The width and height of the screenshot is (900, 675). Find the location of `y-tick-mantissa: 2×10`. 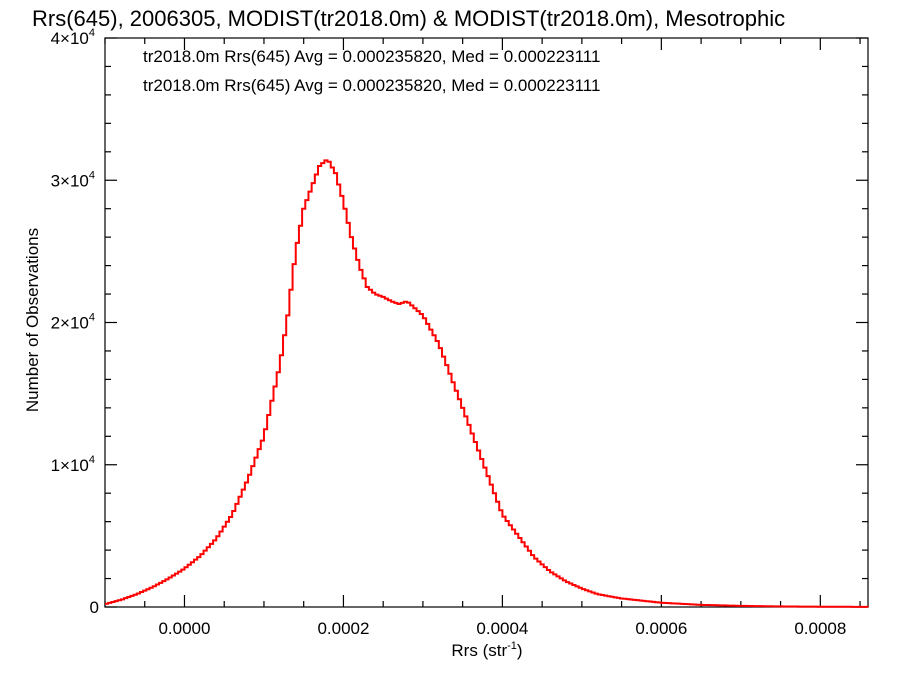

y-tick-mantissa: 2×10 is located at coordinates (70, 323).